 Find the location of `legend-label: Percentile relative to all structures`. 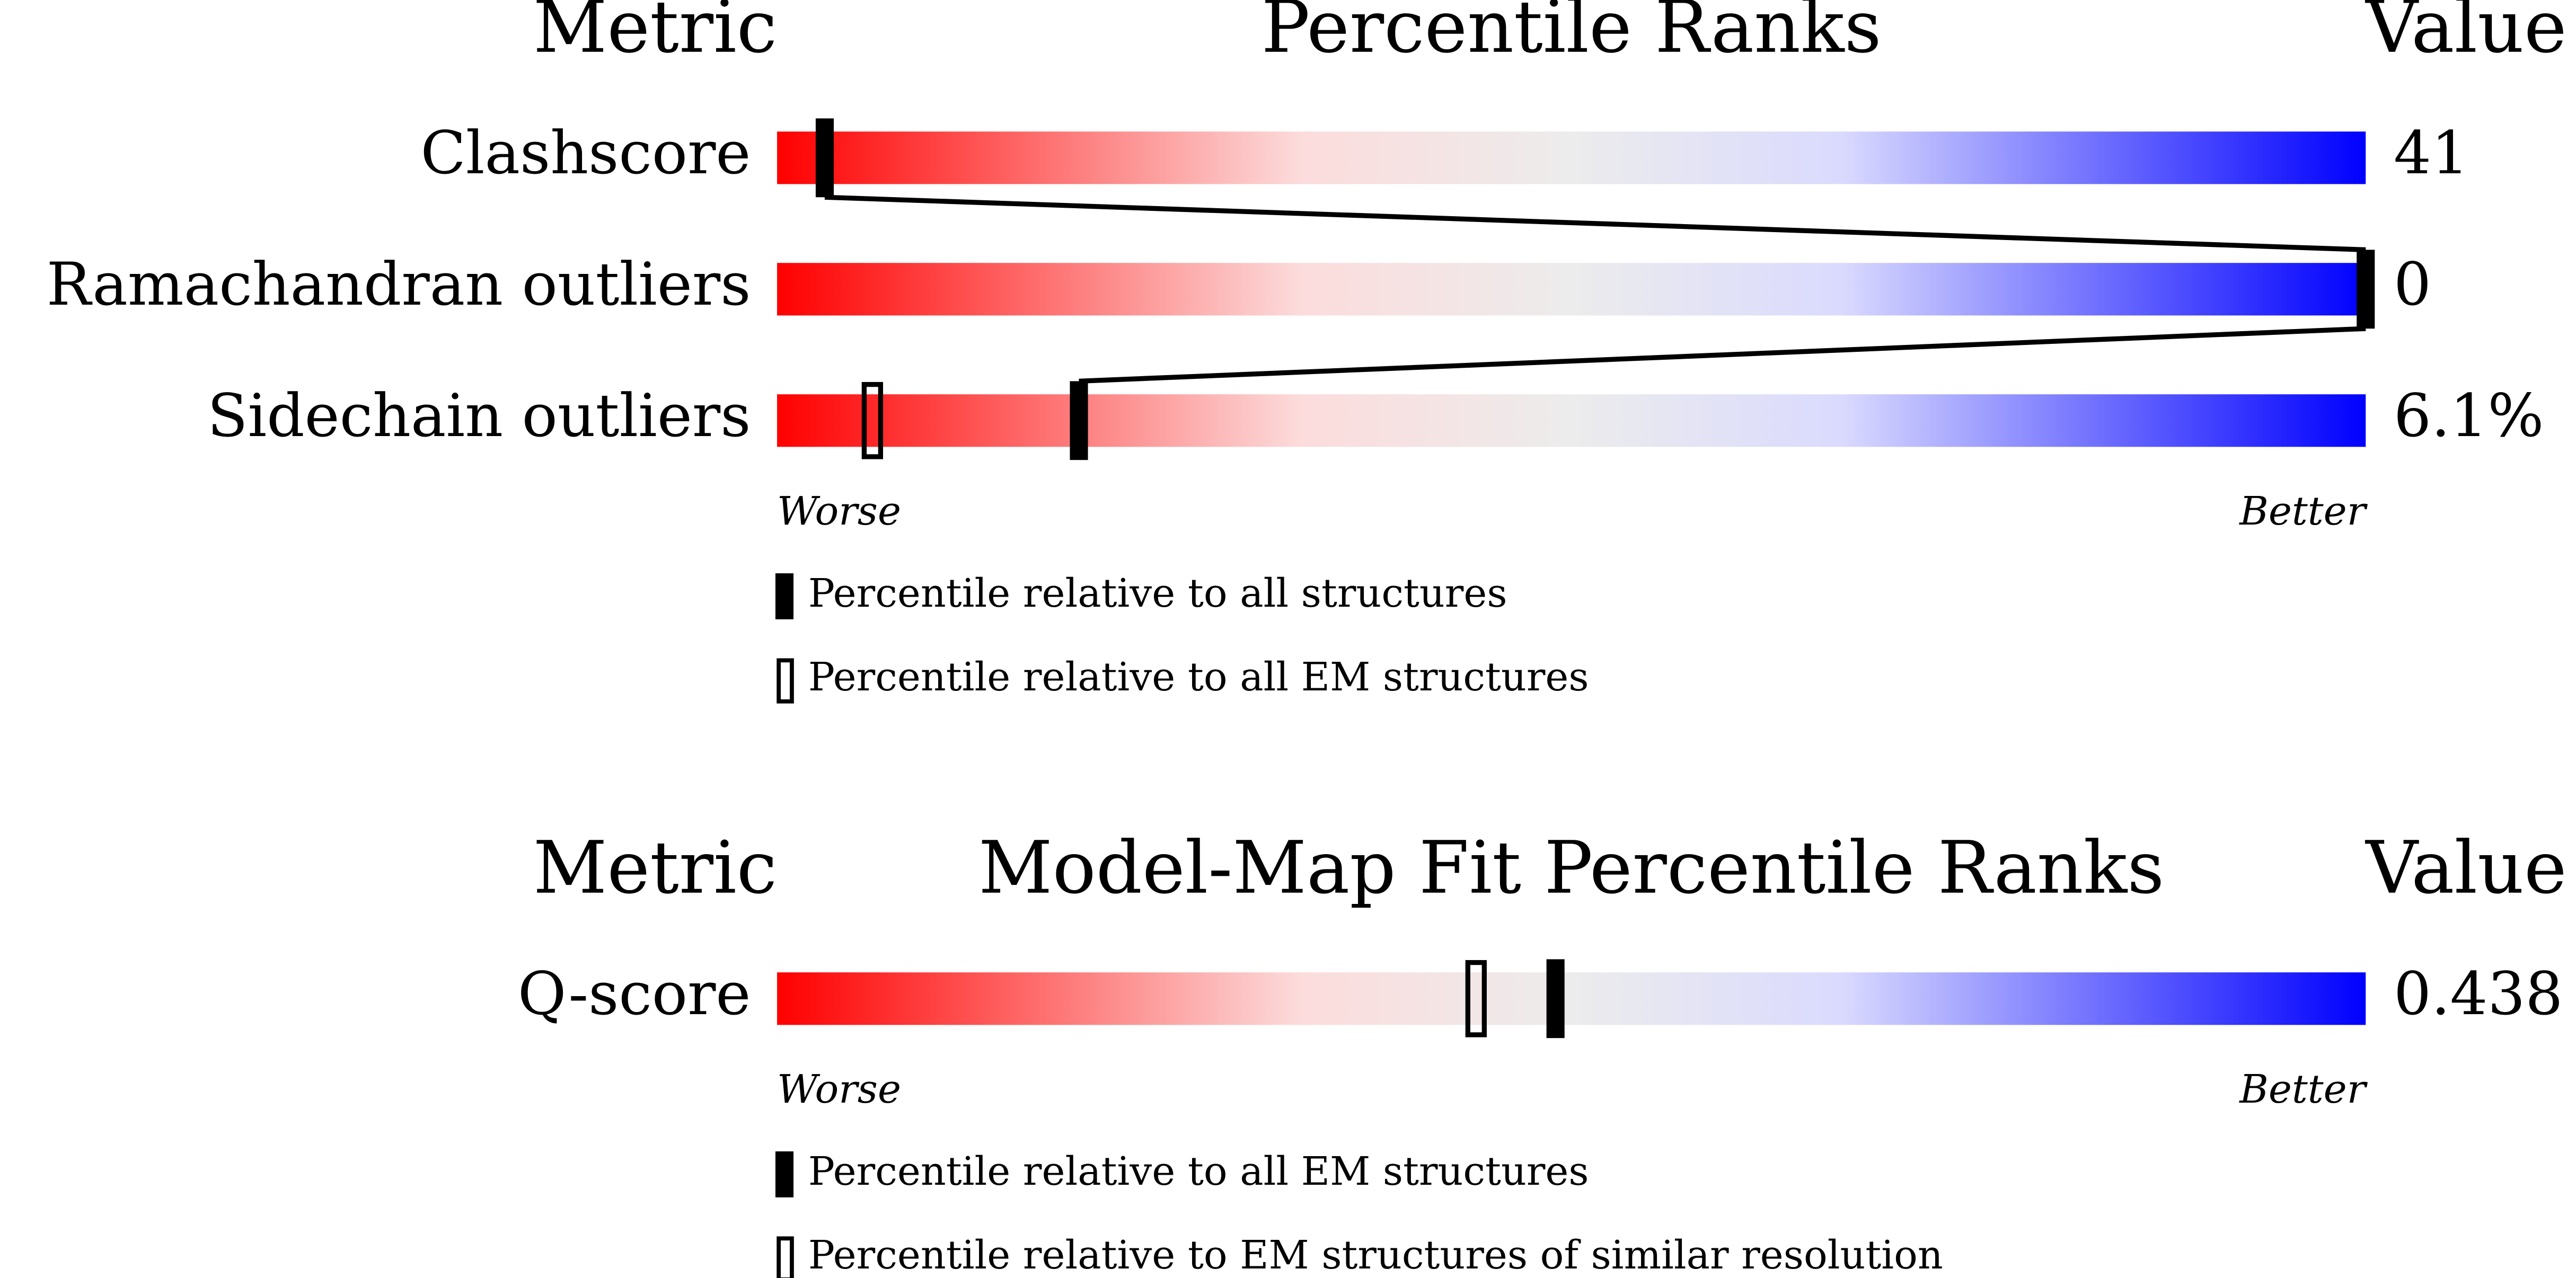

legend-label: Percentile relative to all structures is located at coordinates (1157, 593).